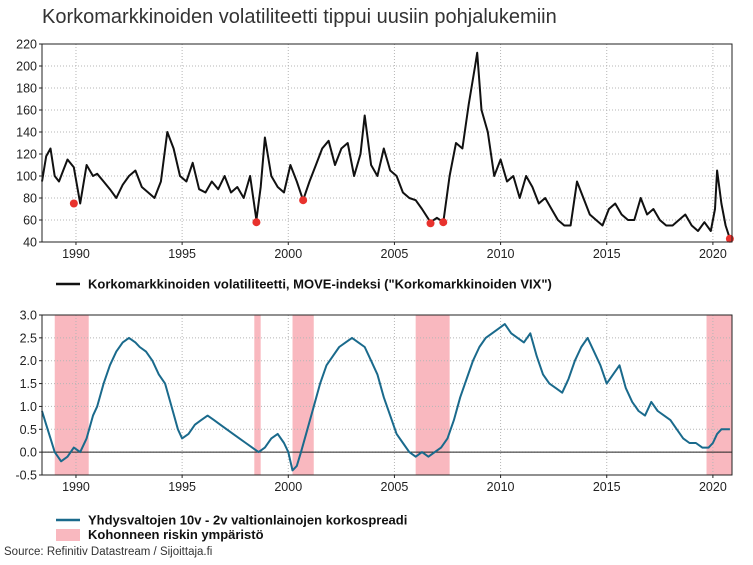  What do you see at coordinates (26, 67) in the screenshot?
I see `y-tick-label: 200` at bounding box center [26, 67].